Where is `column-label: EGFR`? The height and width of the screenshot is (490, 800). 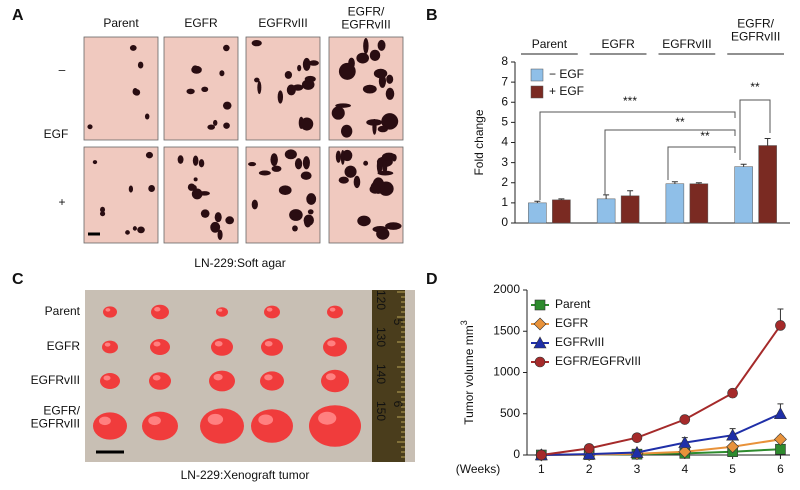
column-label: EGFR is located at coordinates (201, 23).